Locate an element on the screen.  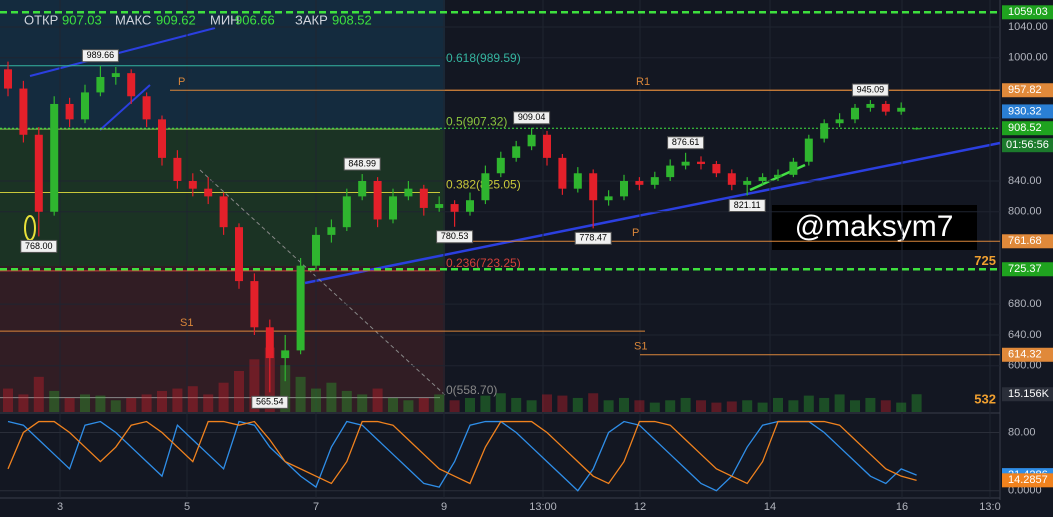
x-tick-label: 16 is located at coordinates (902, 507).